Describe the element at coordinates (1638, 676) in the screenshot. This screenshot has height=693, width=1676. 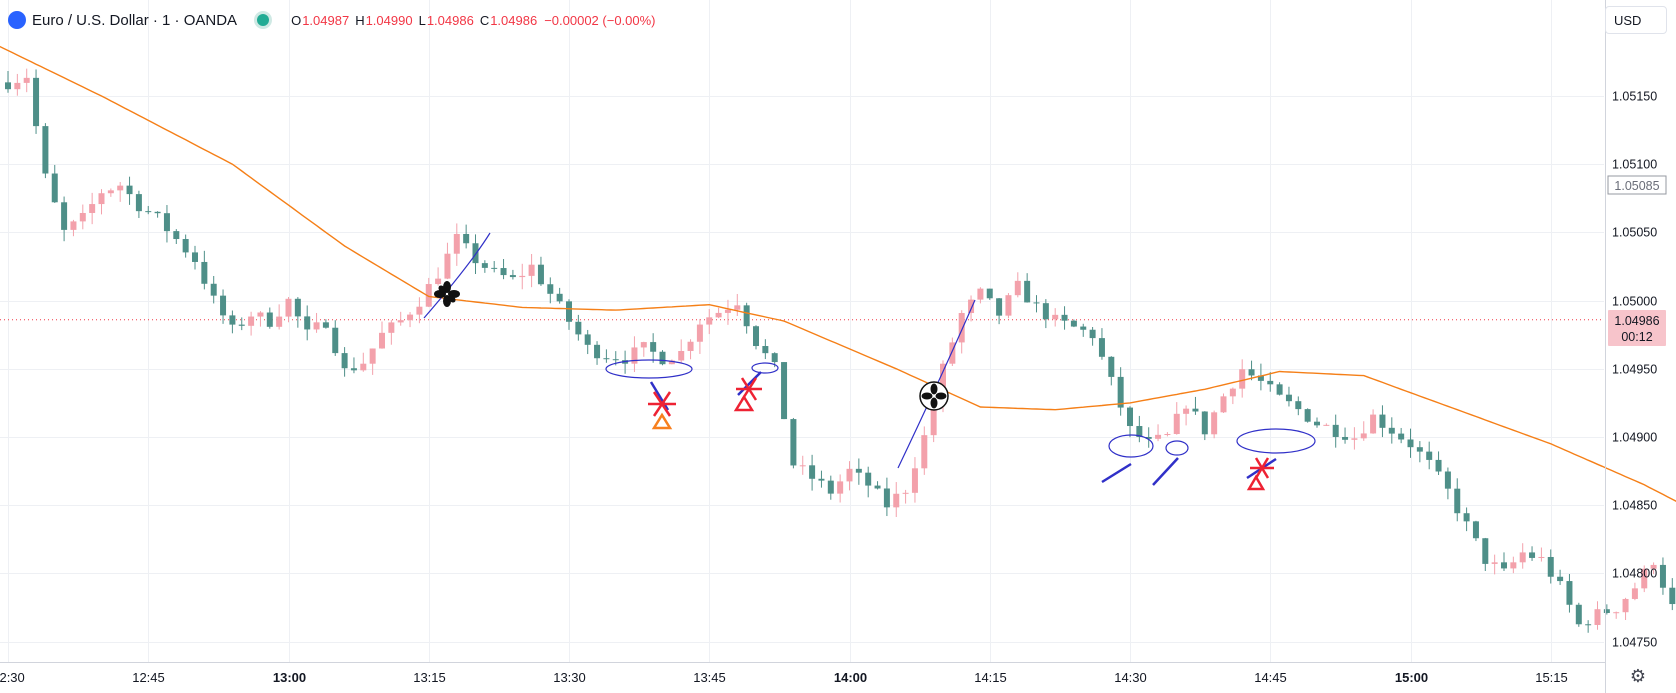
I see `chart-settings-gear-icon: ⚙` at that location.